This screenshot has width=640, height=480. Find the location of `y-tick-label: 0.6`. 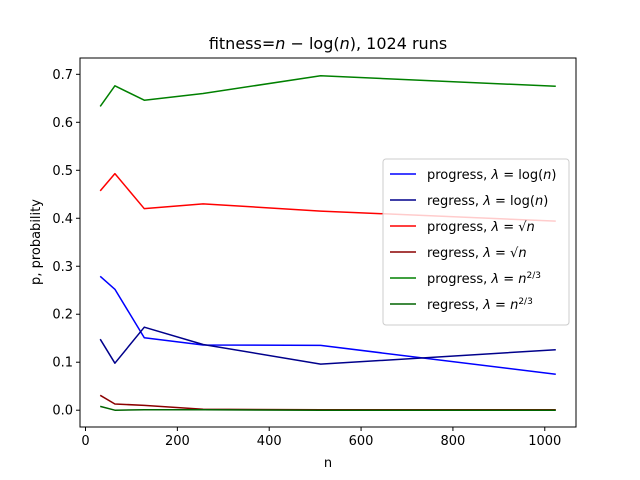

y-tick-label: 0.6 is located at coordinates (62, 123).